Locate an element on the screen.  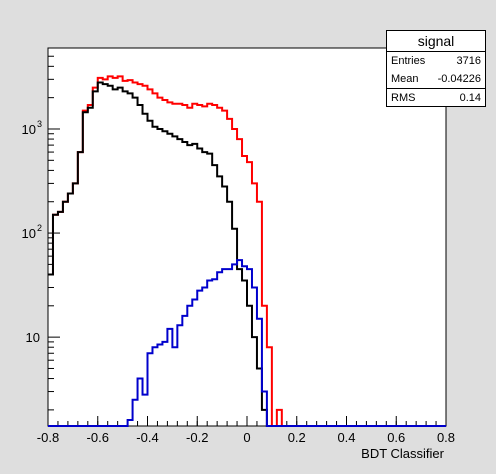
x-tick-label: -0.6 is located at coordinates (98, 437).